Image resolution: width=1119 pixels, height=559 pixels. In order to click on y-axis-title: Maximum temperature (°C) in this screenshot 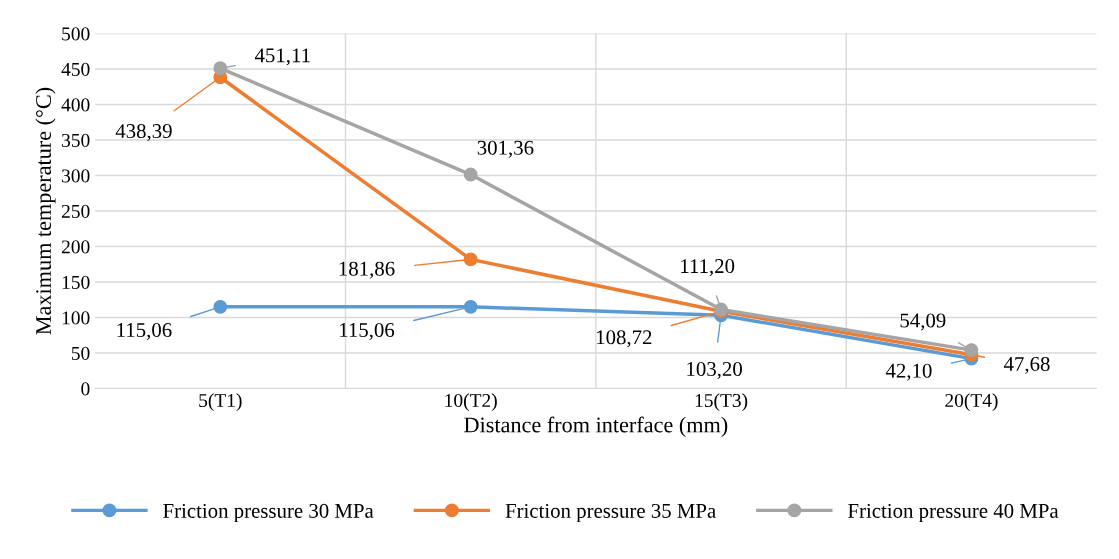, I will do `click(45, 211)`.